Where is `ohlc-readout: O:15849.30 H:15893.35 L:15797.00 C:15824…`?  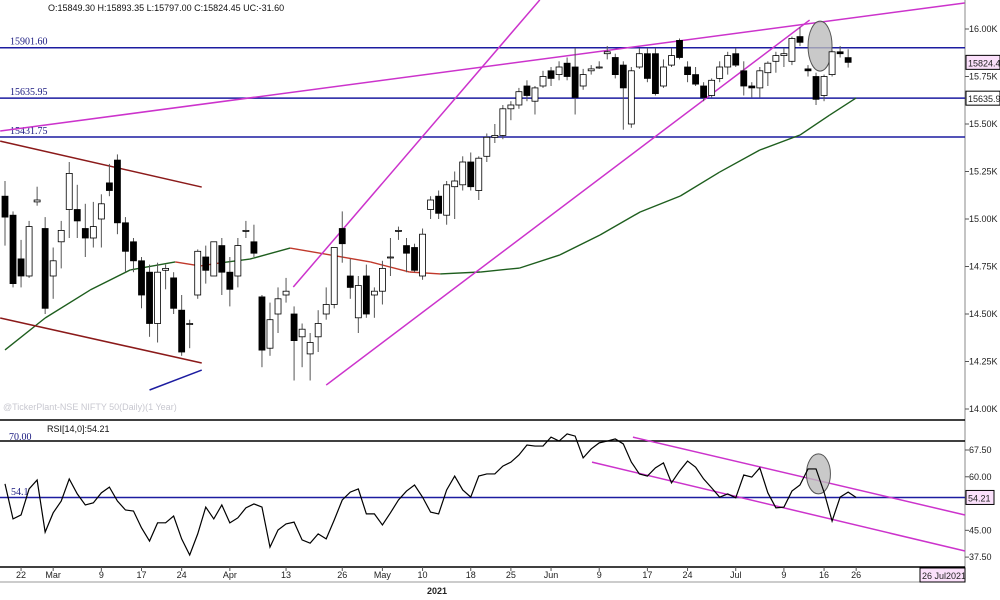
ohlc-readout: O:15849.30 H:15893.35 L:15797.00 C:15824… is located at coordinates (166, 8).